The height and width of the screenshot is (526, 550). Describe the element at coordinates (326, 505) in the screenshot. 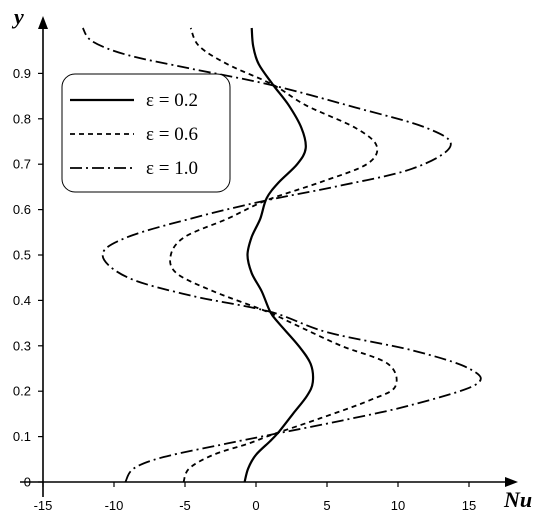

I see `x-tick-label: 5` at that location.